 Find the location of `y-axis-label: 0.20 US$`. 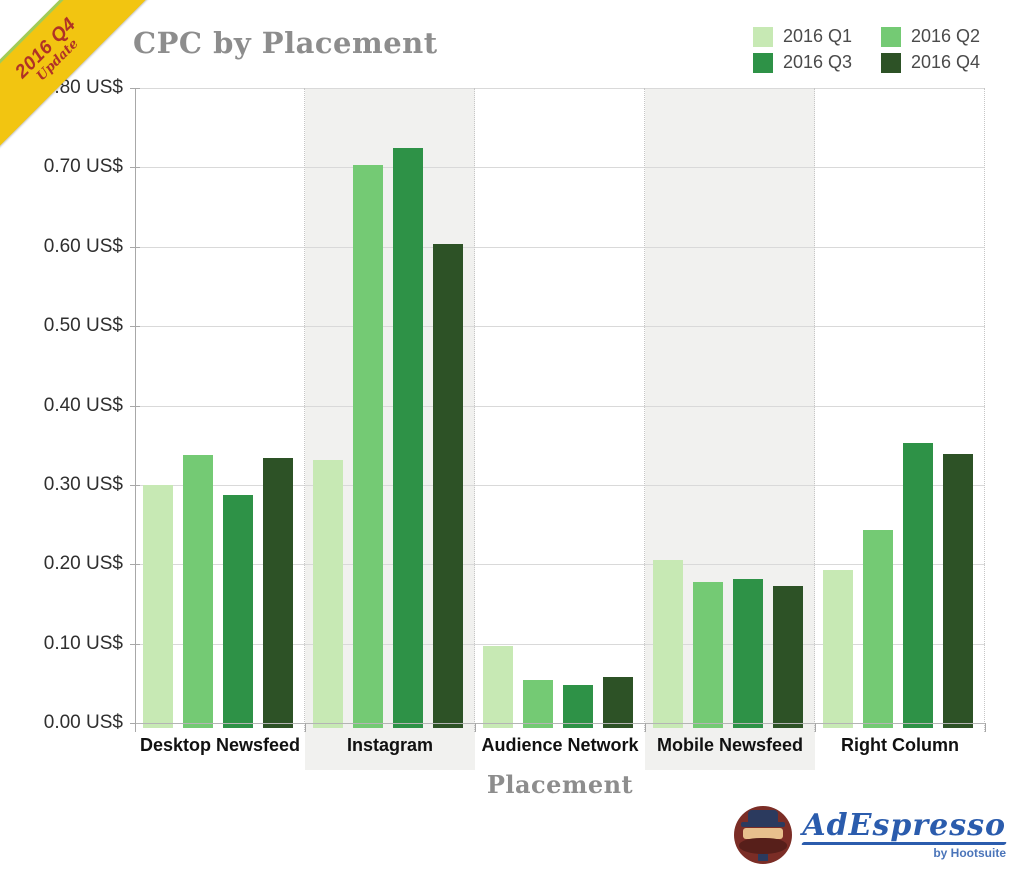

y-axis-label: 0.20 US$ is located at coordinates (83, 564).